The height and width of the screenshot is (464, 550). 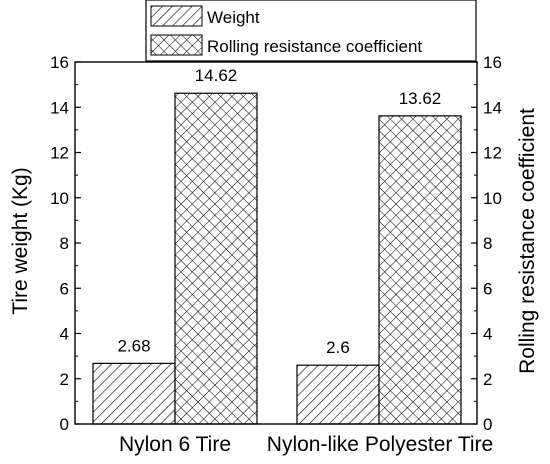 I want to click on left-axis: 0 2 4 6 8 10 12 14 16, so click(x=65, y=243).